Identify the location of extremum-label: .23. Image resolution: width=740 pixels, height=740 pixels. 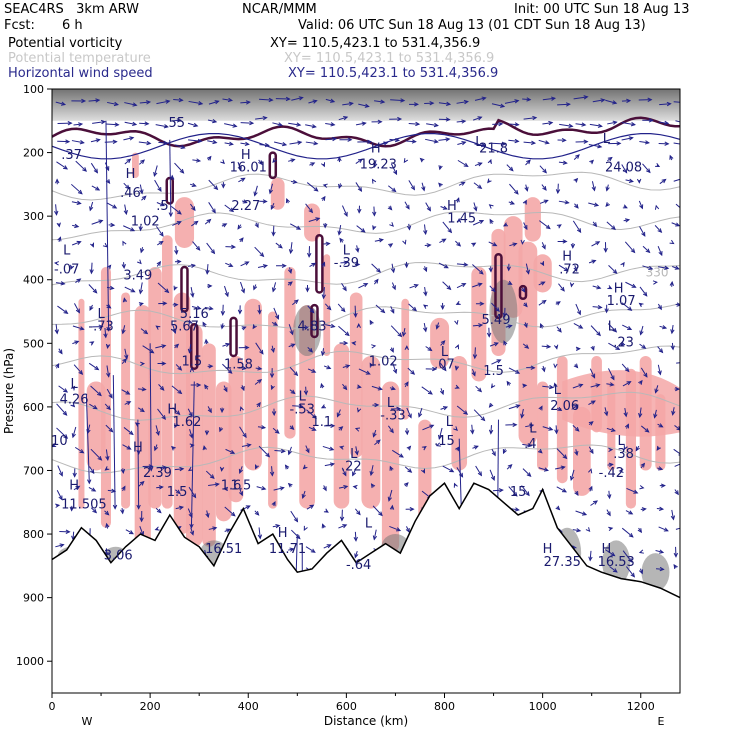
(623, 342).